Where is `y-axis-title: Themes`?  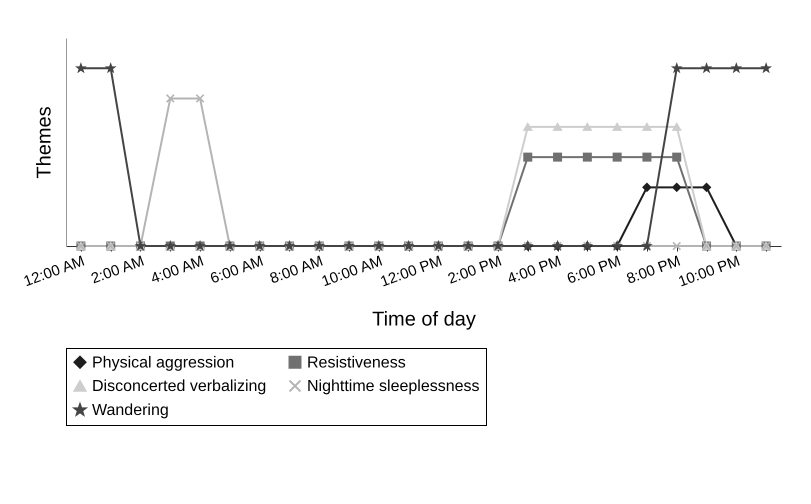
y-axis-title: Themes is located at coordinates (45, 142).